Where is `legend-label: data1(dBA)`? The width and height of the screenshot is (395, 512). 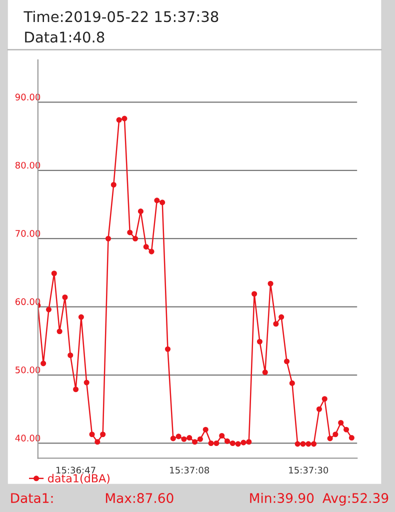
legend-label: data1(dBA) is located at coordinates (79, 479).